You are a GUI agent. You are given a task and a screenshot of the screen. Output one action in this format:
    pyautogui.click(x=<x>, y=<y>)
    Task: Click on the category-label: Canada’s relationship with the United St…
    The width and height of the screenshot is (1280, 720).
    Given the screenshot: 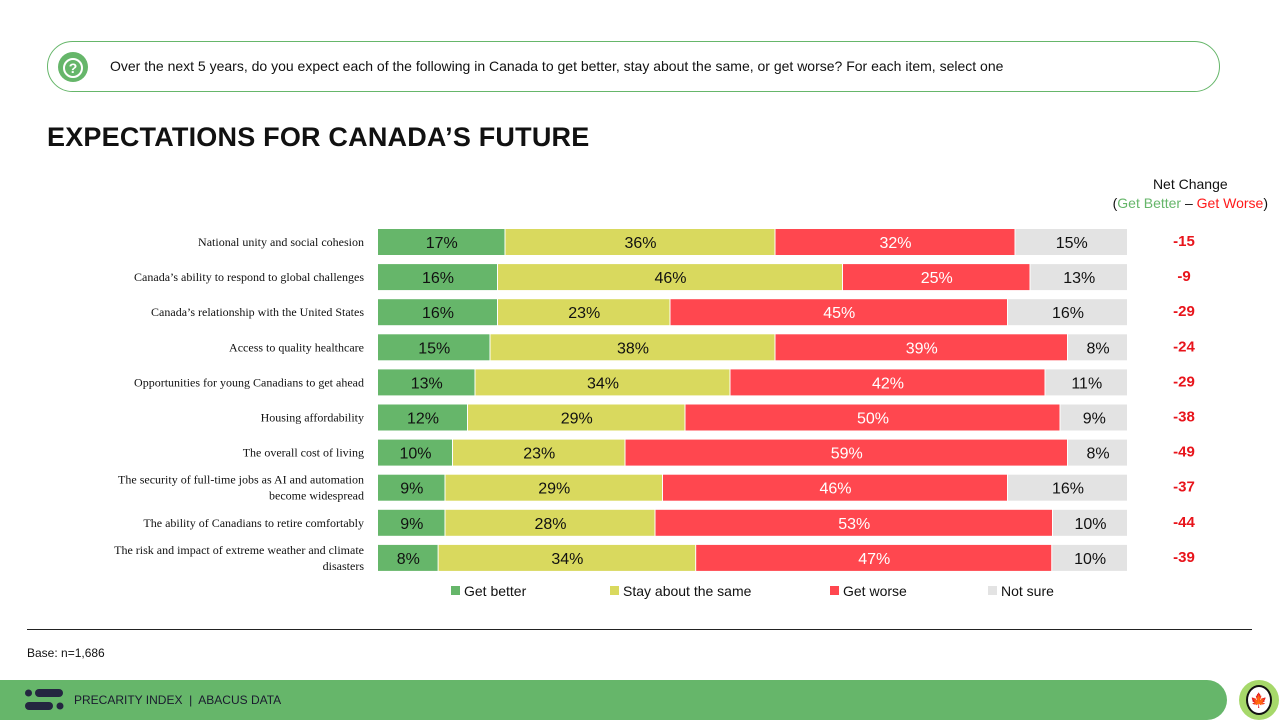 What is the action you would take?
    pyautogui.click(x=257, y=312)
    